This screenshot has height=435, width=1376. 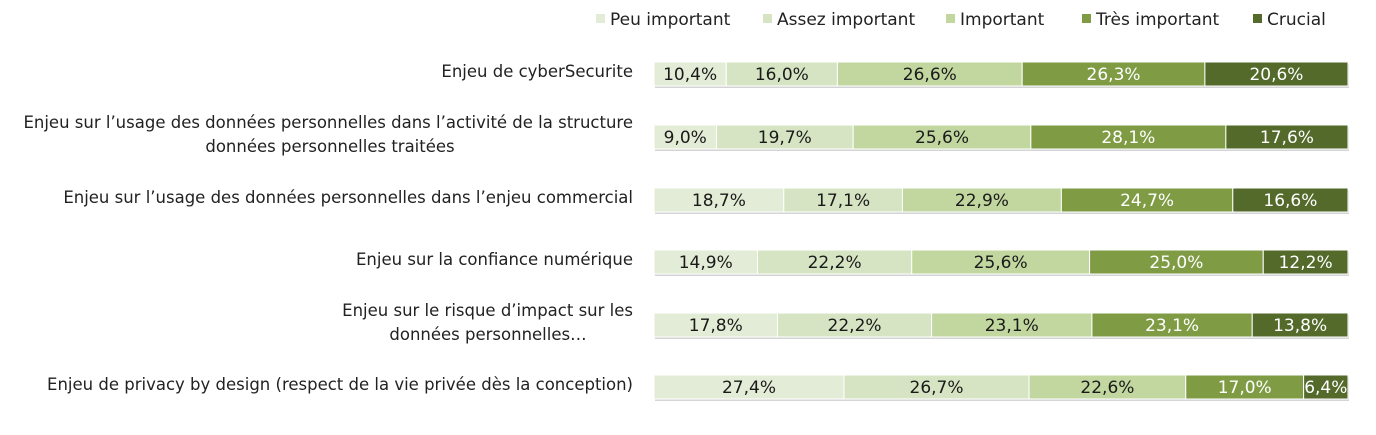 I want to click on data-label: 13,8%, so click(x=1300, y=326).